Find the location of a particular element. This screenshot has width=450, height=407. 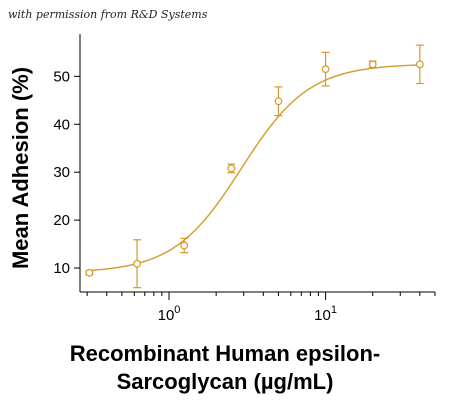

y-tick-label: 20 is located at coordinates (61, 220).